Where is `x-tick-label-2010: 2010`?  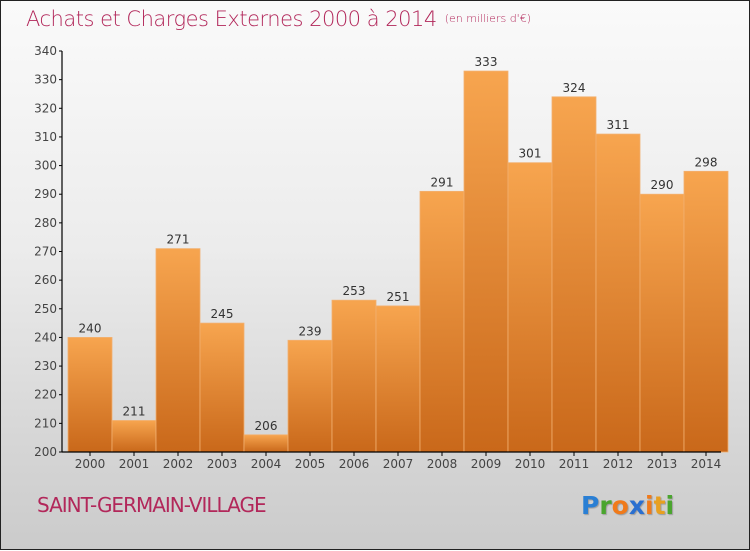 x-tick-label-2010: 2010 is located at coordinates (530, 464).